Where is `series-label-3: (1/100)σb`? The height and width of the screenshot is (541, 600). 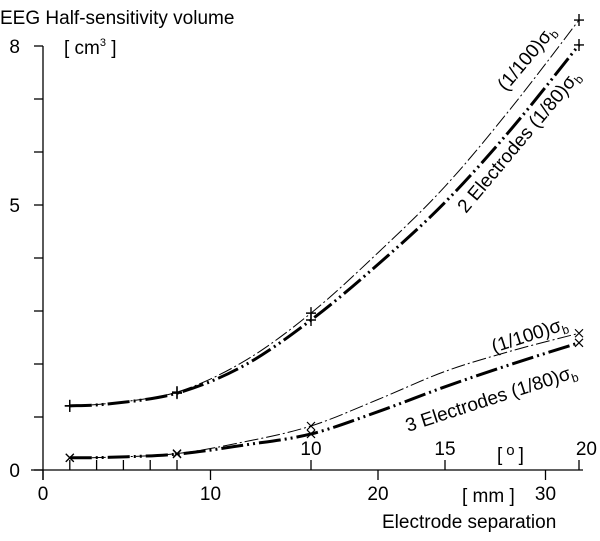
series-label-3: (1/100)σb is located at coordinates (530, 336).